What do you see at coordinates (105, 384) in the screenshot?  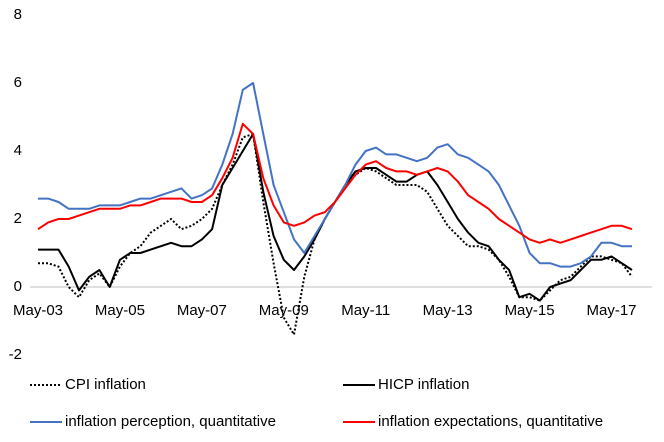 I see `legend-label: CPI inflation` at bounding box center [105, 384].